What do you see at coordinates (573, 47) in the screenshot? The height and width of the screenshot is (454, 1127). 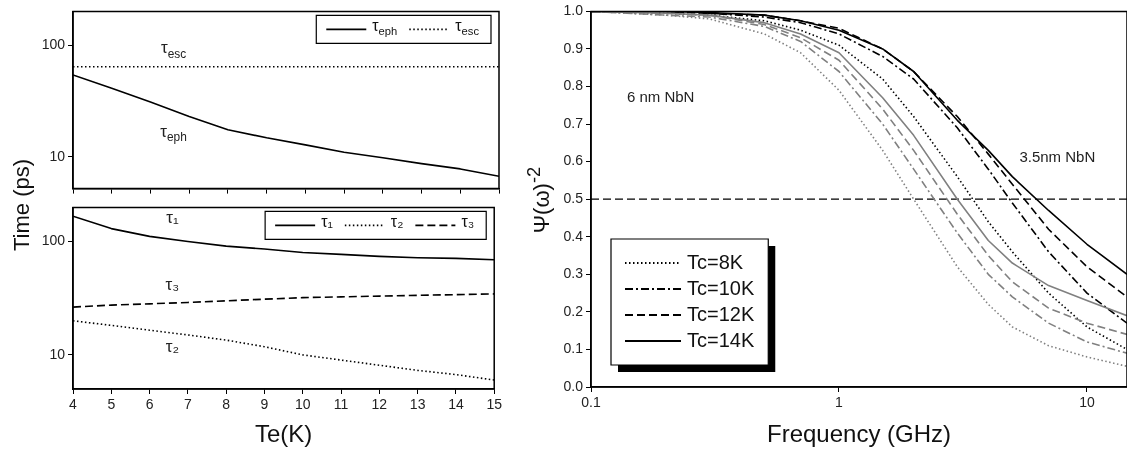 I see `y-tick-label: 0.9` at bounding box center [573, 47].